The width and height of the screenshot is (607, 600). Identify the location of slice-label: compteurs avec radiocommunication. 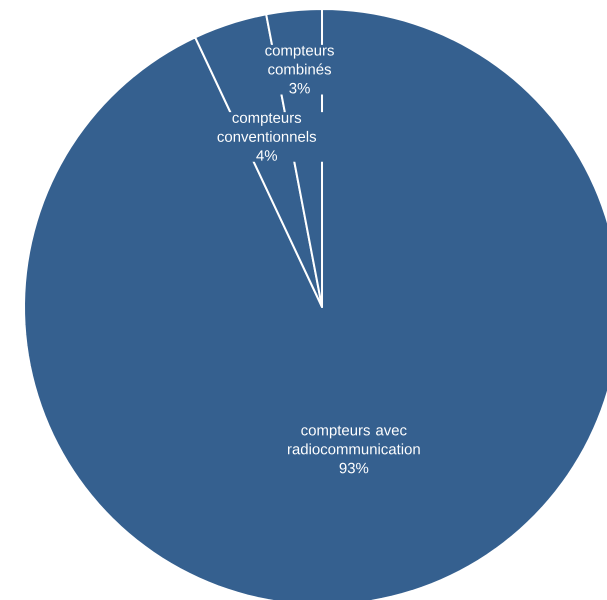
(354, 440).